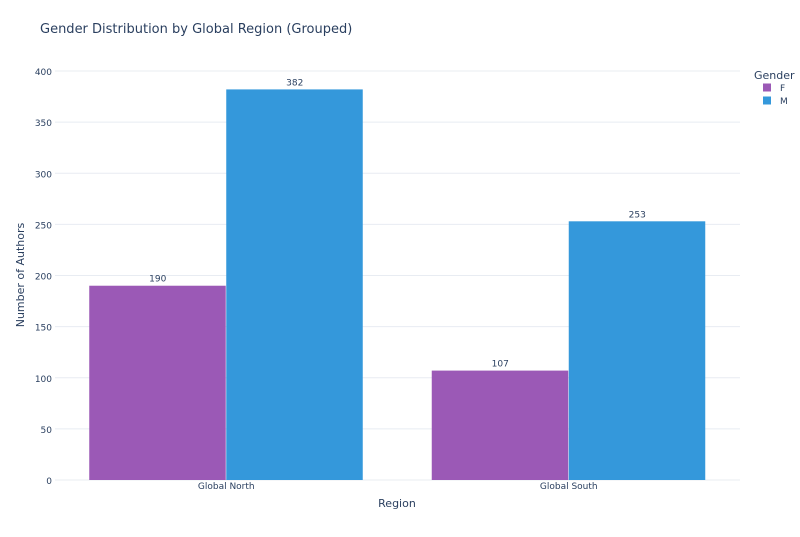  What do you see at coordinates (767, 87) in the screenshot?
I see `legend-swatch-f` at bounding box center [767, 87].